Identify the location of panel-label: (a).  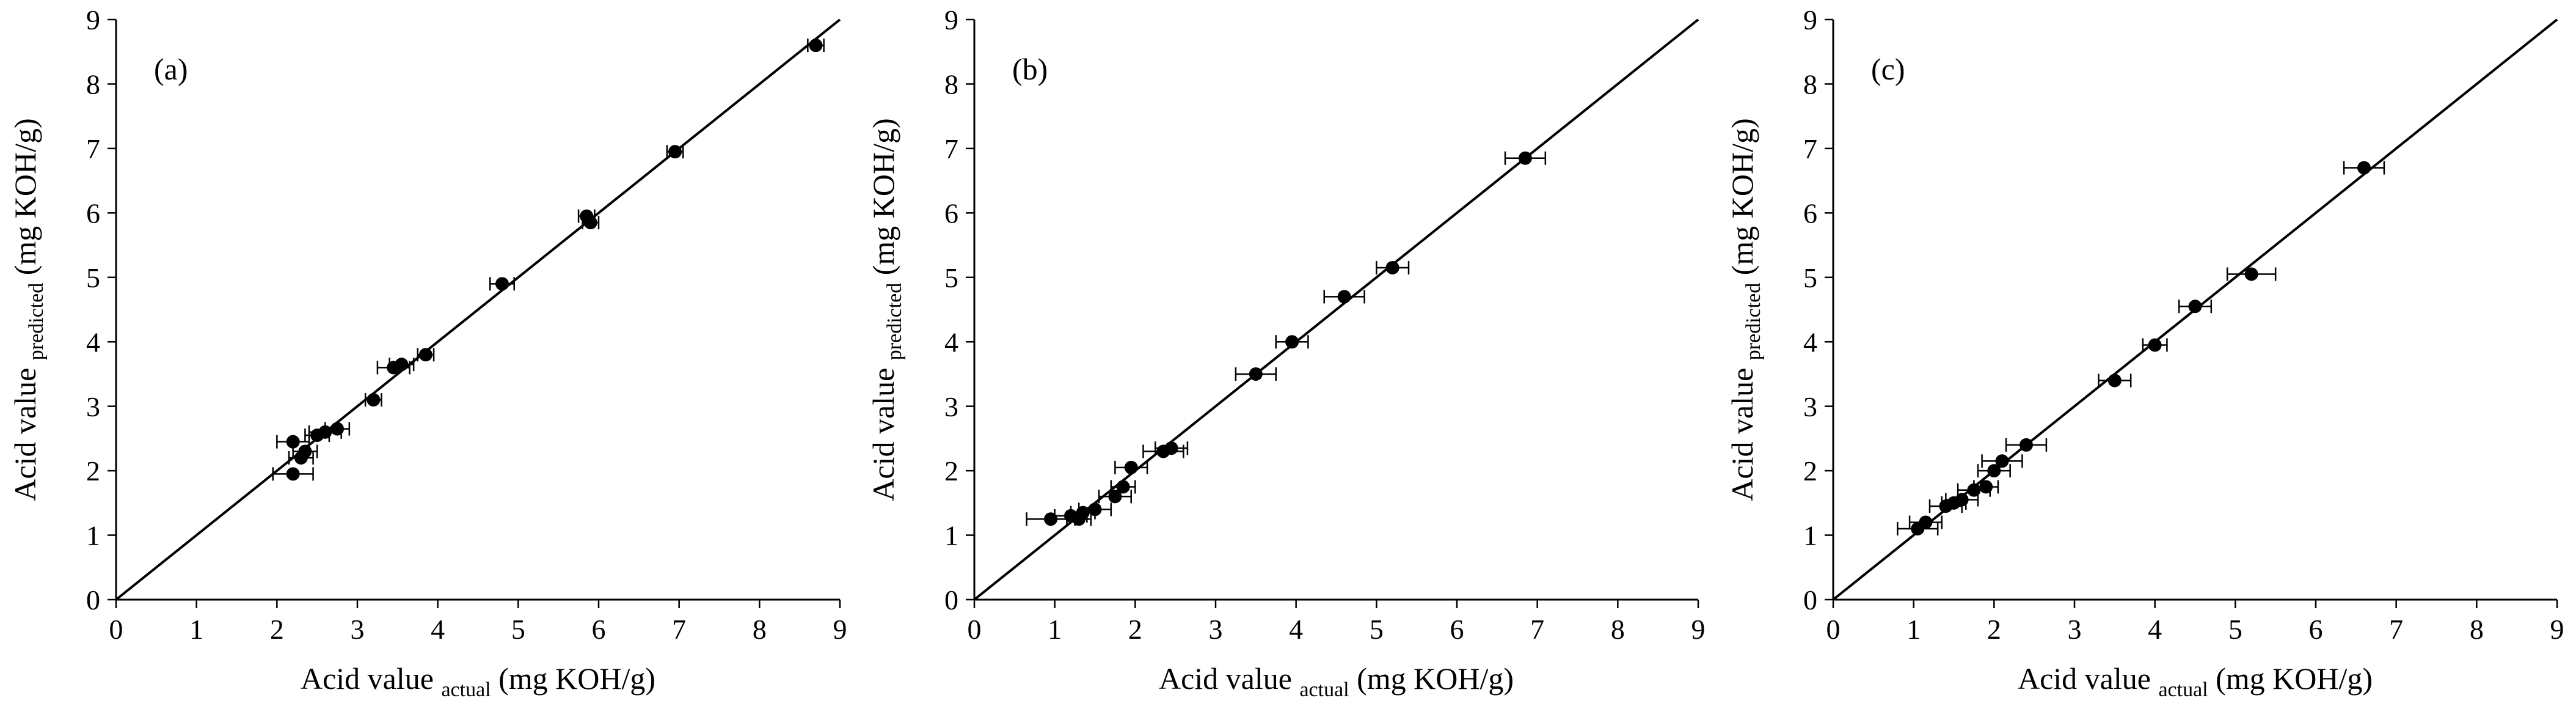
(171, 69).